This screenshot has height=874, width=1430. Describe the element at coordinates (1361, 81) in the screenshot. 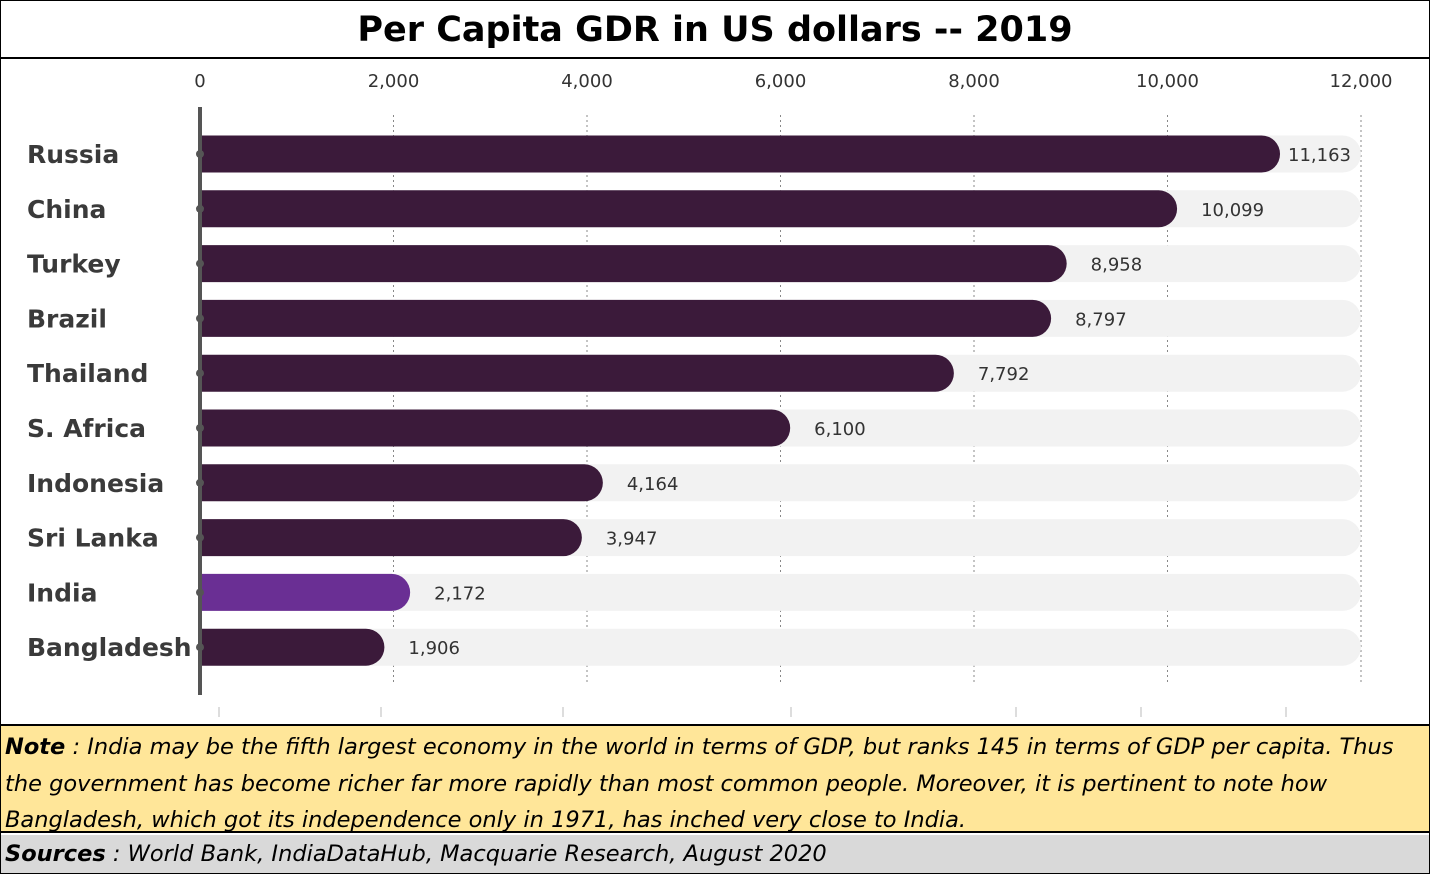

I see `x-tick-label: 12,000` at that location.